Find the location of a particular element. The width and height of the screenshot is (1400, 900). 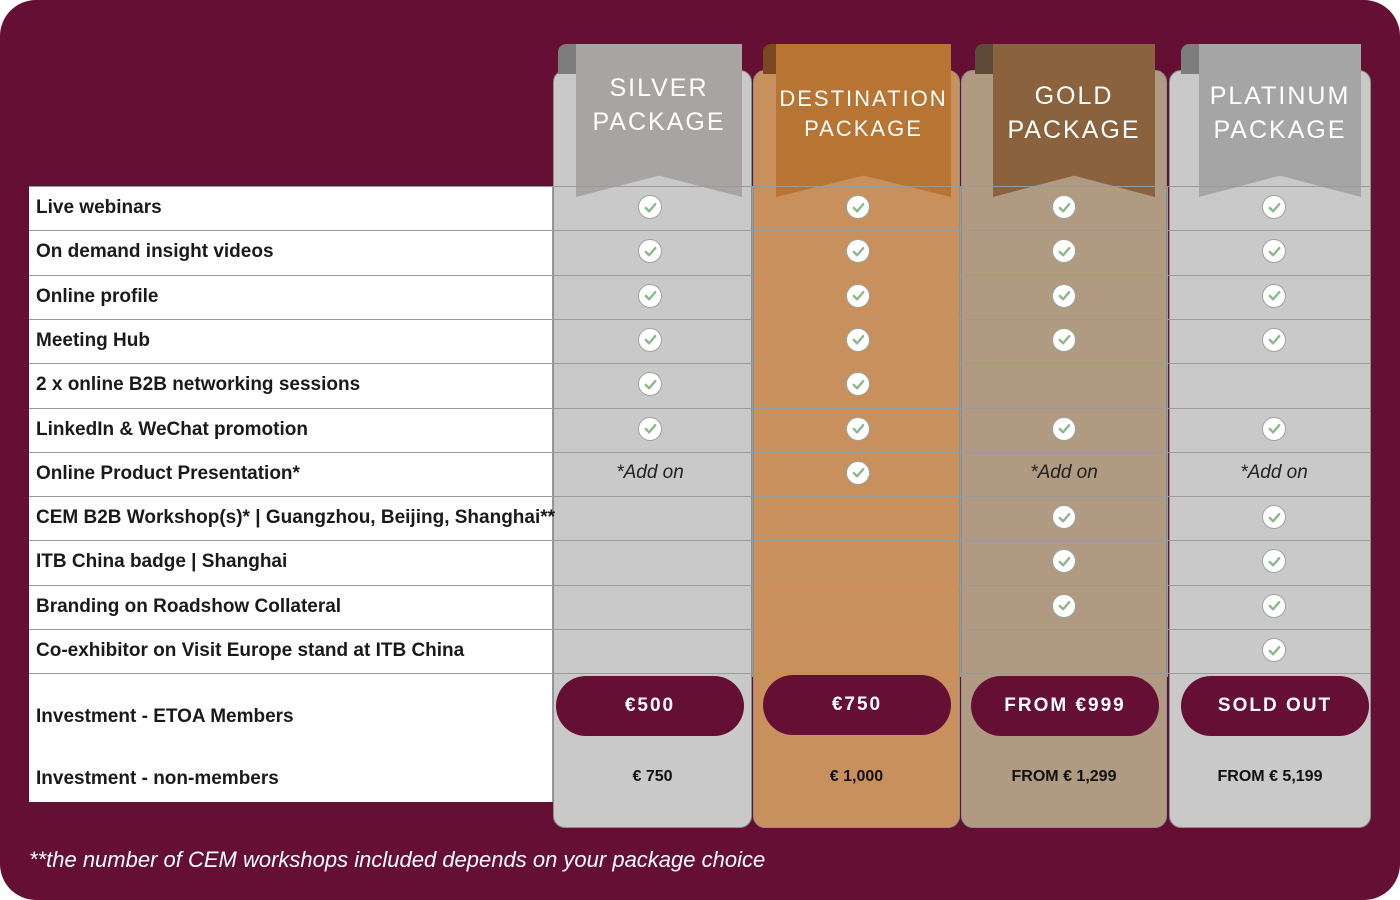

platinum-nonmember-price: FROM € 5,199 is located at coordinates (1270, 776).